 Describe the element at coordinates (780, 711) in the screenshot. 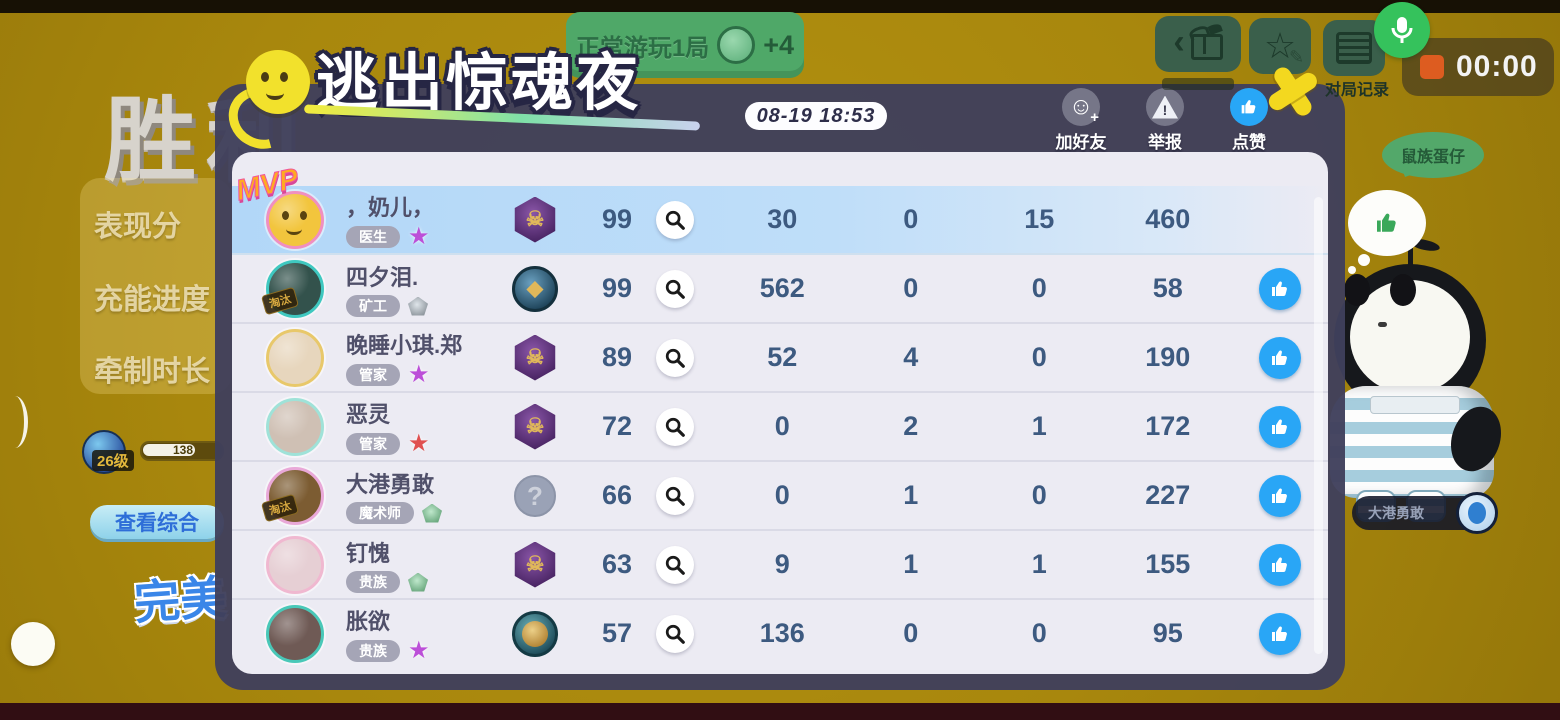

I see `bottom-letterbox` at that location.